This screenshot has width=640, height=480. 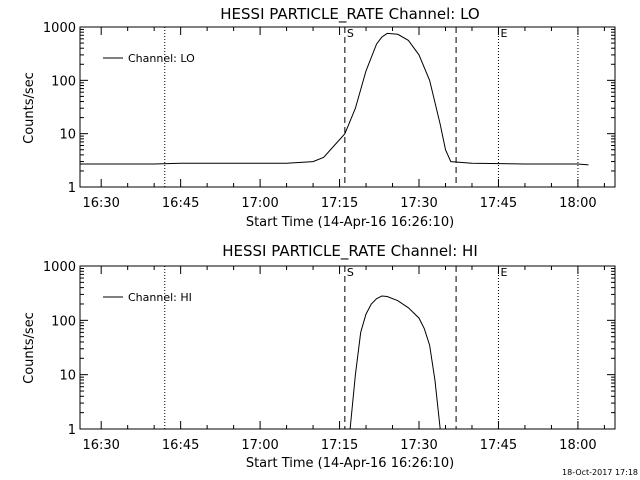 I want to click on lo-legend-label: Channel: LO, so click(x=161, y=58).